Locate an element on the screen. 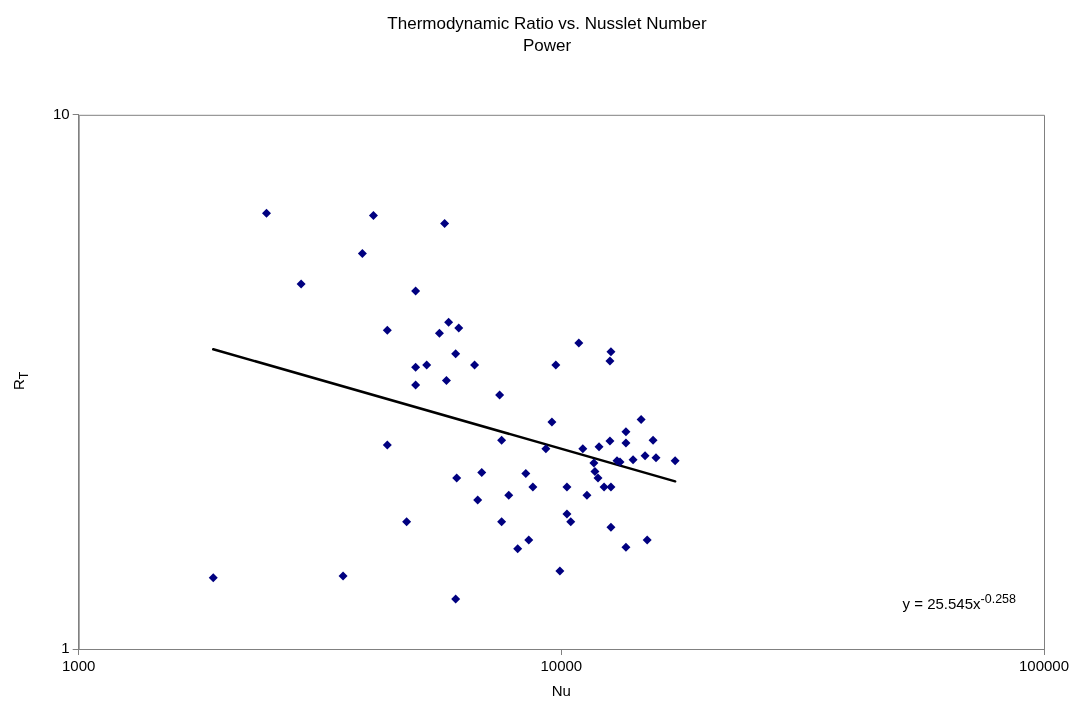  y-tick-label: 1 is located at coordinates (65, 648).